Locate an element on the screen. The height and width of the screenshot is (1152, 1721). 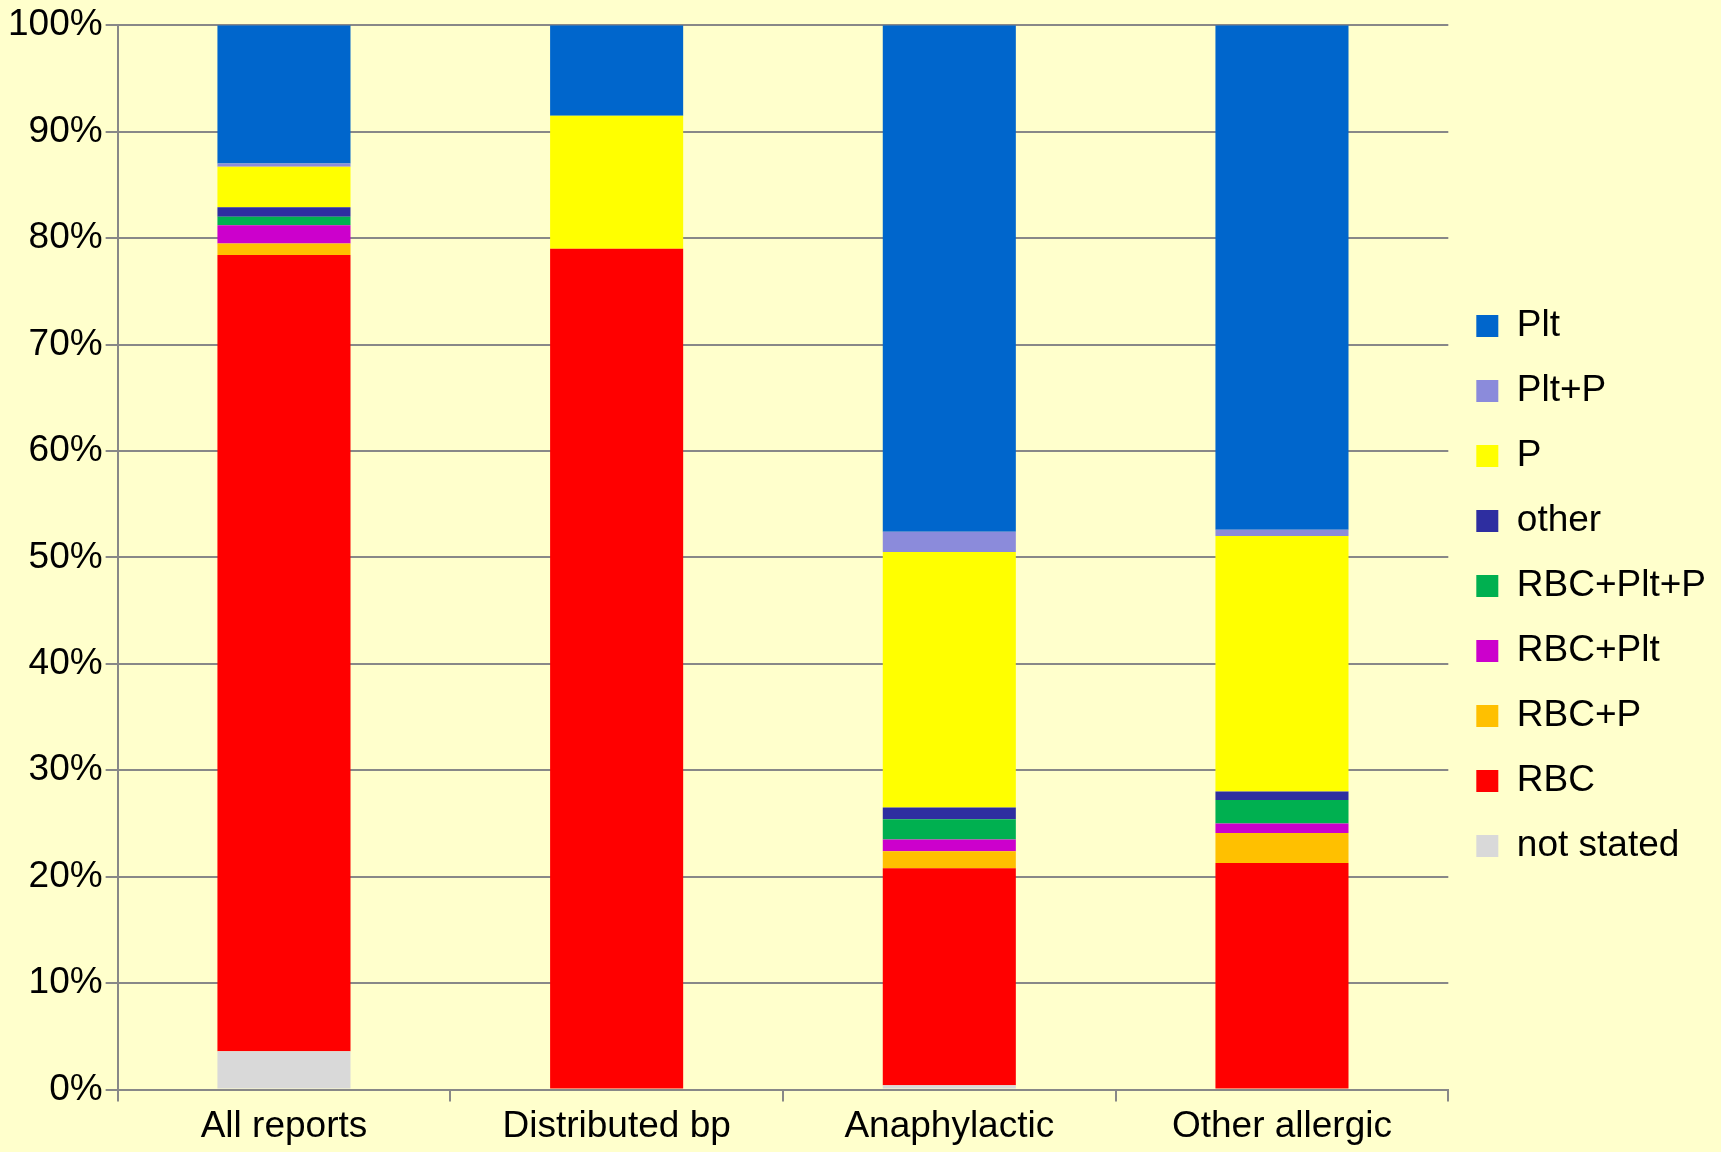
y-tick-label: 40% is located at coordinates (65, 662).